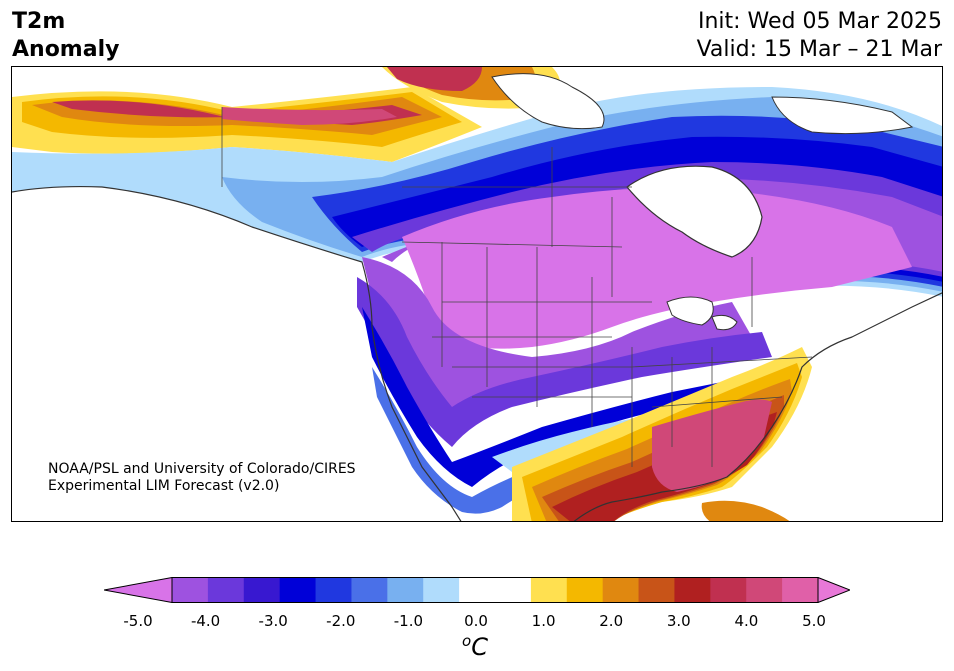 This screenshot has width=954, height=671. What do you see at coordinates (164, 486) in the screenshot?
I see `credit-line-2: Experimental LIM Forecast (v2.0)` at bounding box center [164, 486].